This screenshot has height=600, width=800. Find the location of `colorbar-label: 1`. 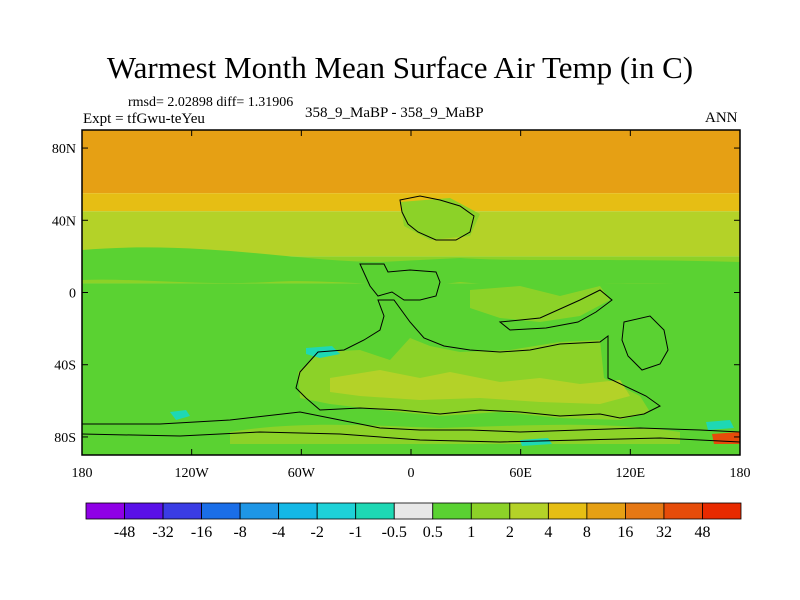

colorbar-label: 1 is located at coordinates (471, 532).